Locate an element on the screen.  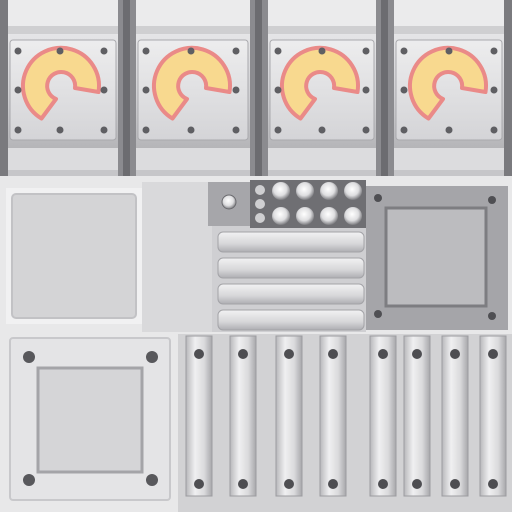
dark-frame-inner is located at coordinates (436, 257).